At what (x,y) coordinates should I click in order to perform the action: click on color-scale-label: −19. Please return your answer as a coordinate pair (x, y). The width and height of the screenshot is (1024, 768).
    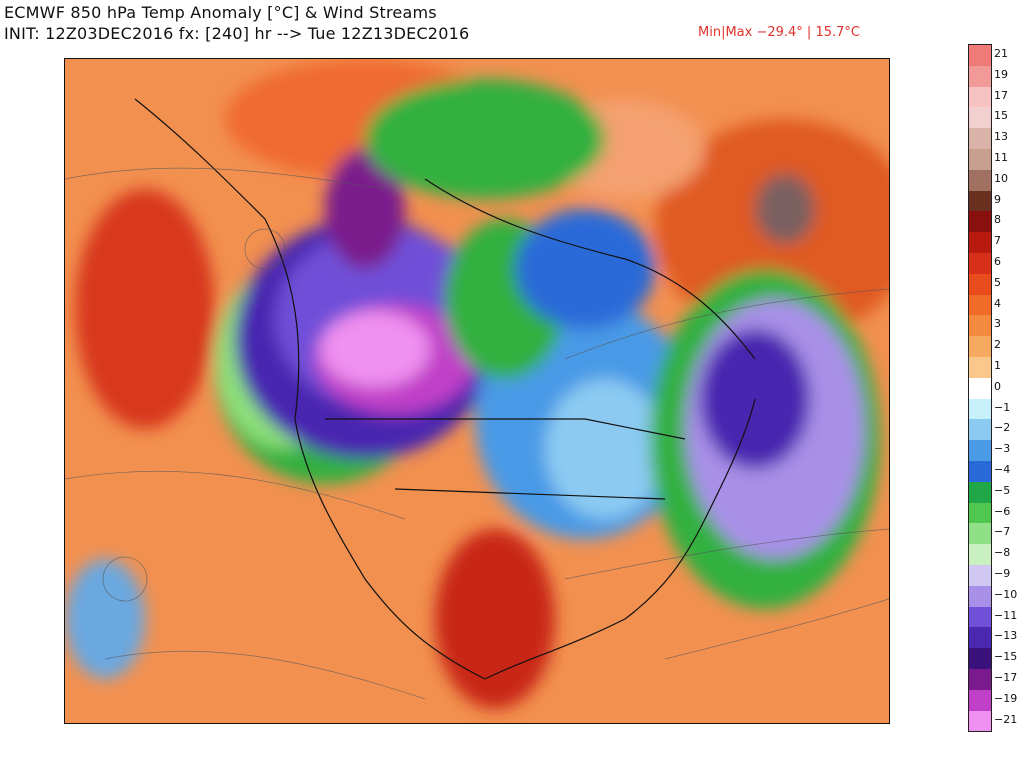
    Looking at the image, I should click on (1006, 698).